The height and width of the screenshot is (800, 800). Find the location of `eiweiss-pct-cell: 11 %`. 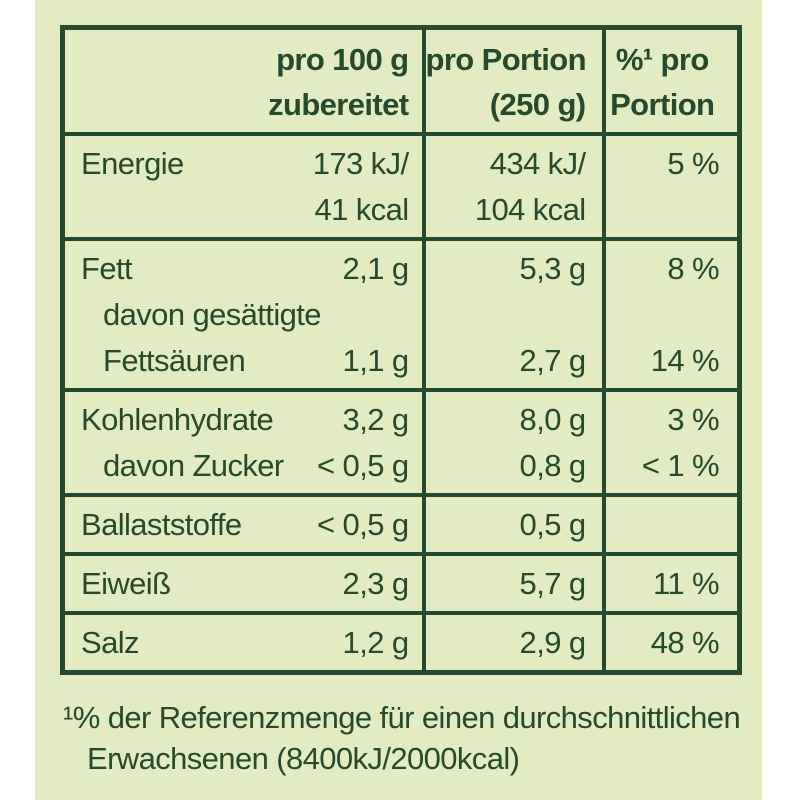

eiweiss-pct-cell: 11 % is located at coordinates (671, 583).